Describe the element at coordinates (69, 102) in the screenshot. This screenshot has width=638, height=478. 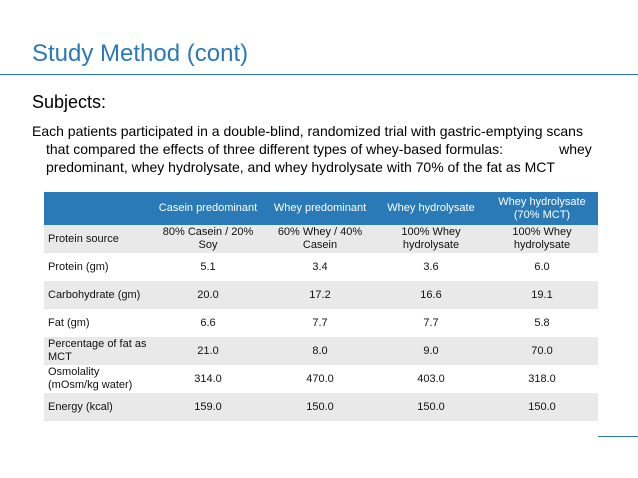
I see `section-heading: Subjects:` at that location.